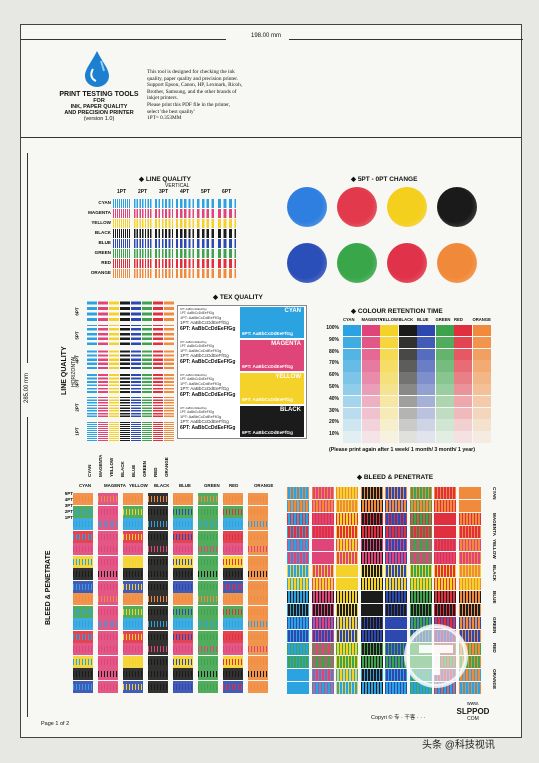  Describe the element at coordinates (27, 258) in the screenshot. I see `height-dim-line-top` at that location.